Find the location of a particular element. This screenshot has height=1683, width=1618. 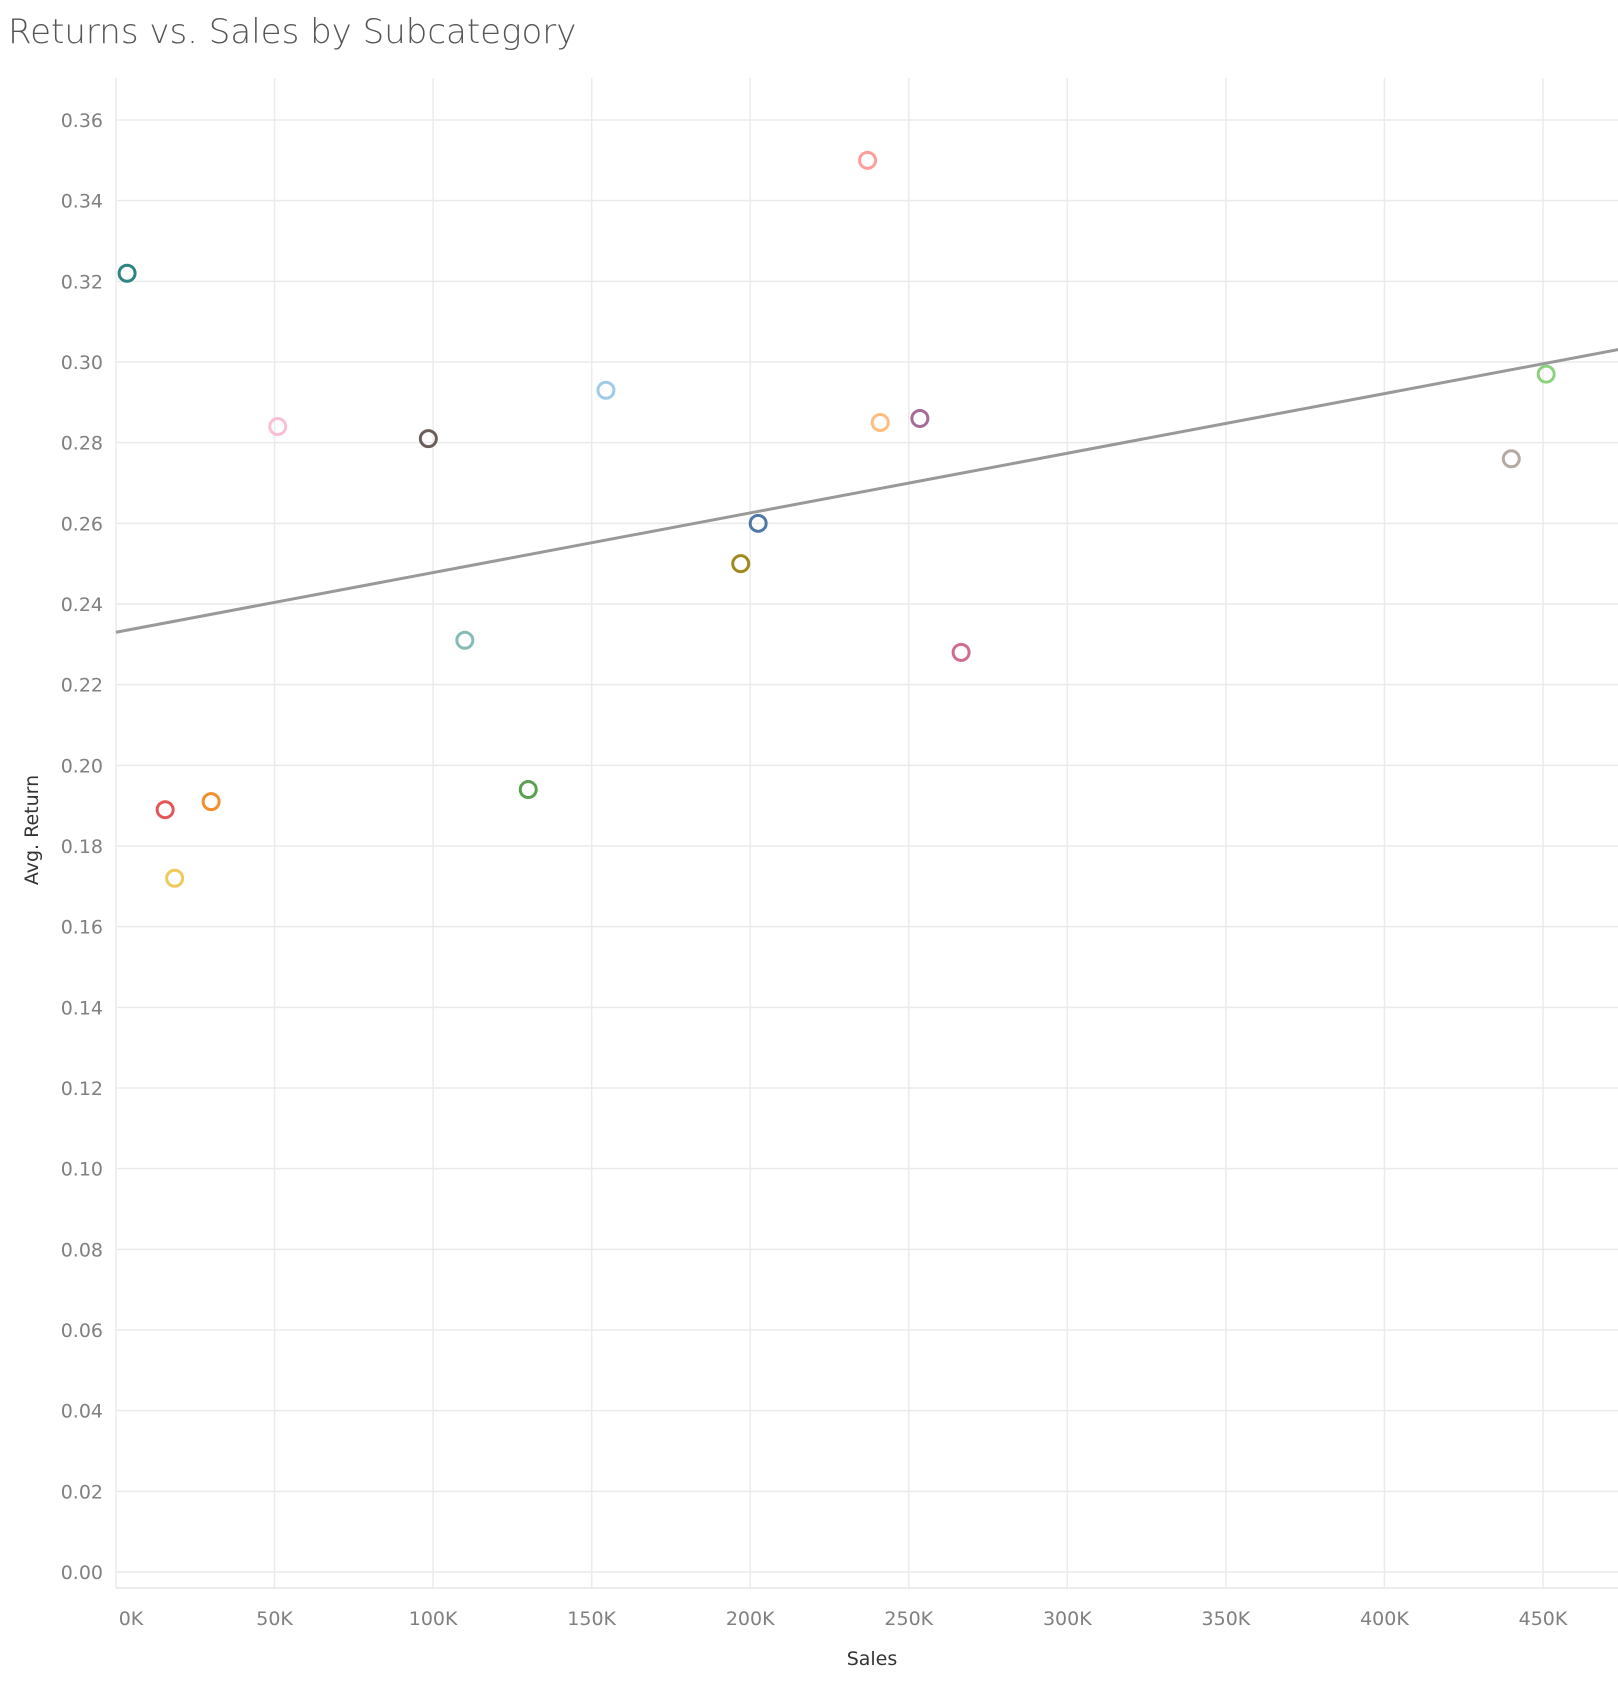

x-tick-label: 0K is located at coordinates (131, 1619).